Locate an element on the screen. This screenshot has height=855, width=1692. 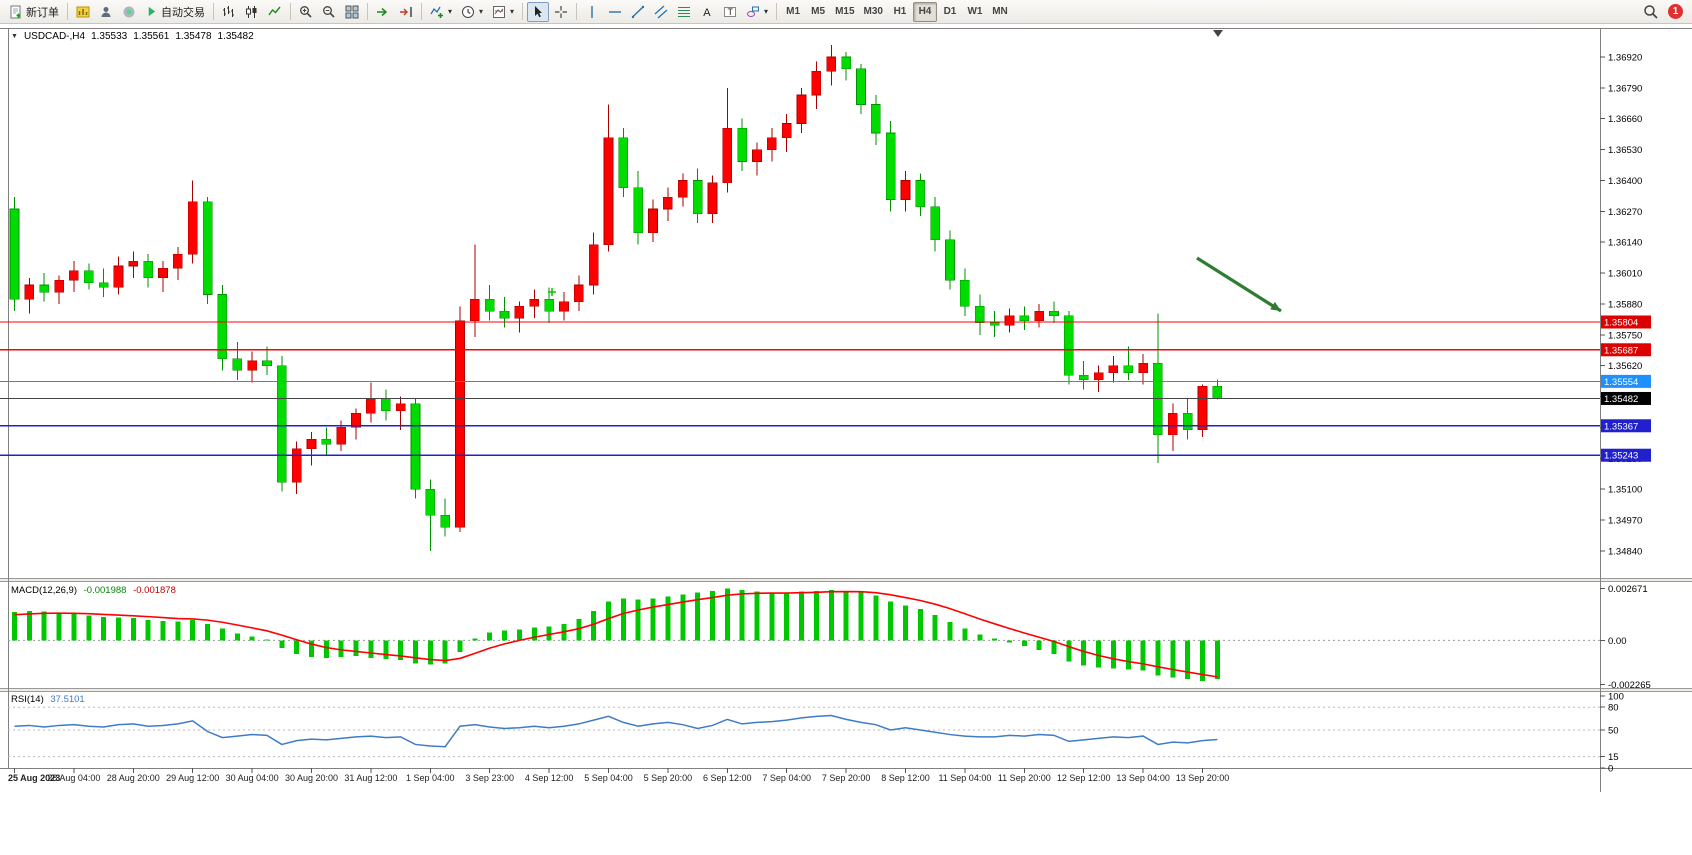
timeframe-m5-button: M5 is located at coordinates (818, 12).